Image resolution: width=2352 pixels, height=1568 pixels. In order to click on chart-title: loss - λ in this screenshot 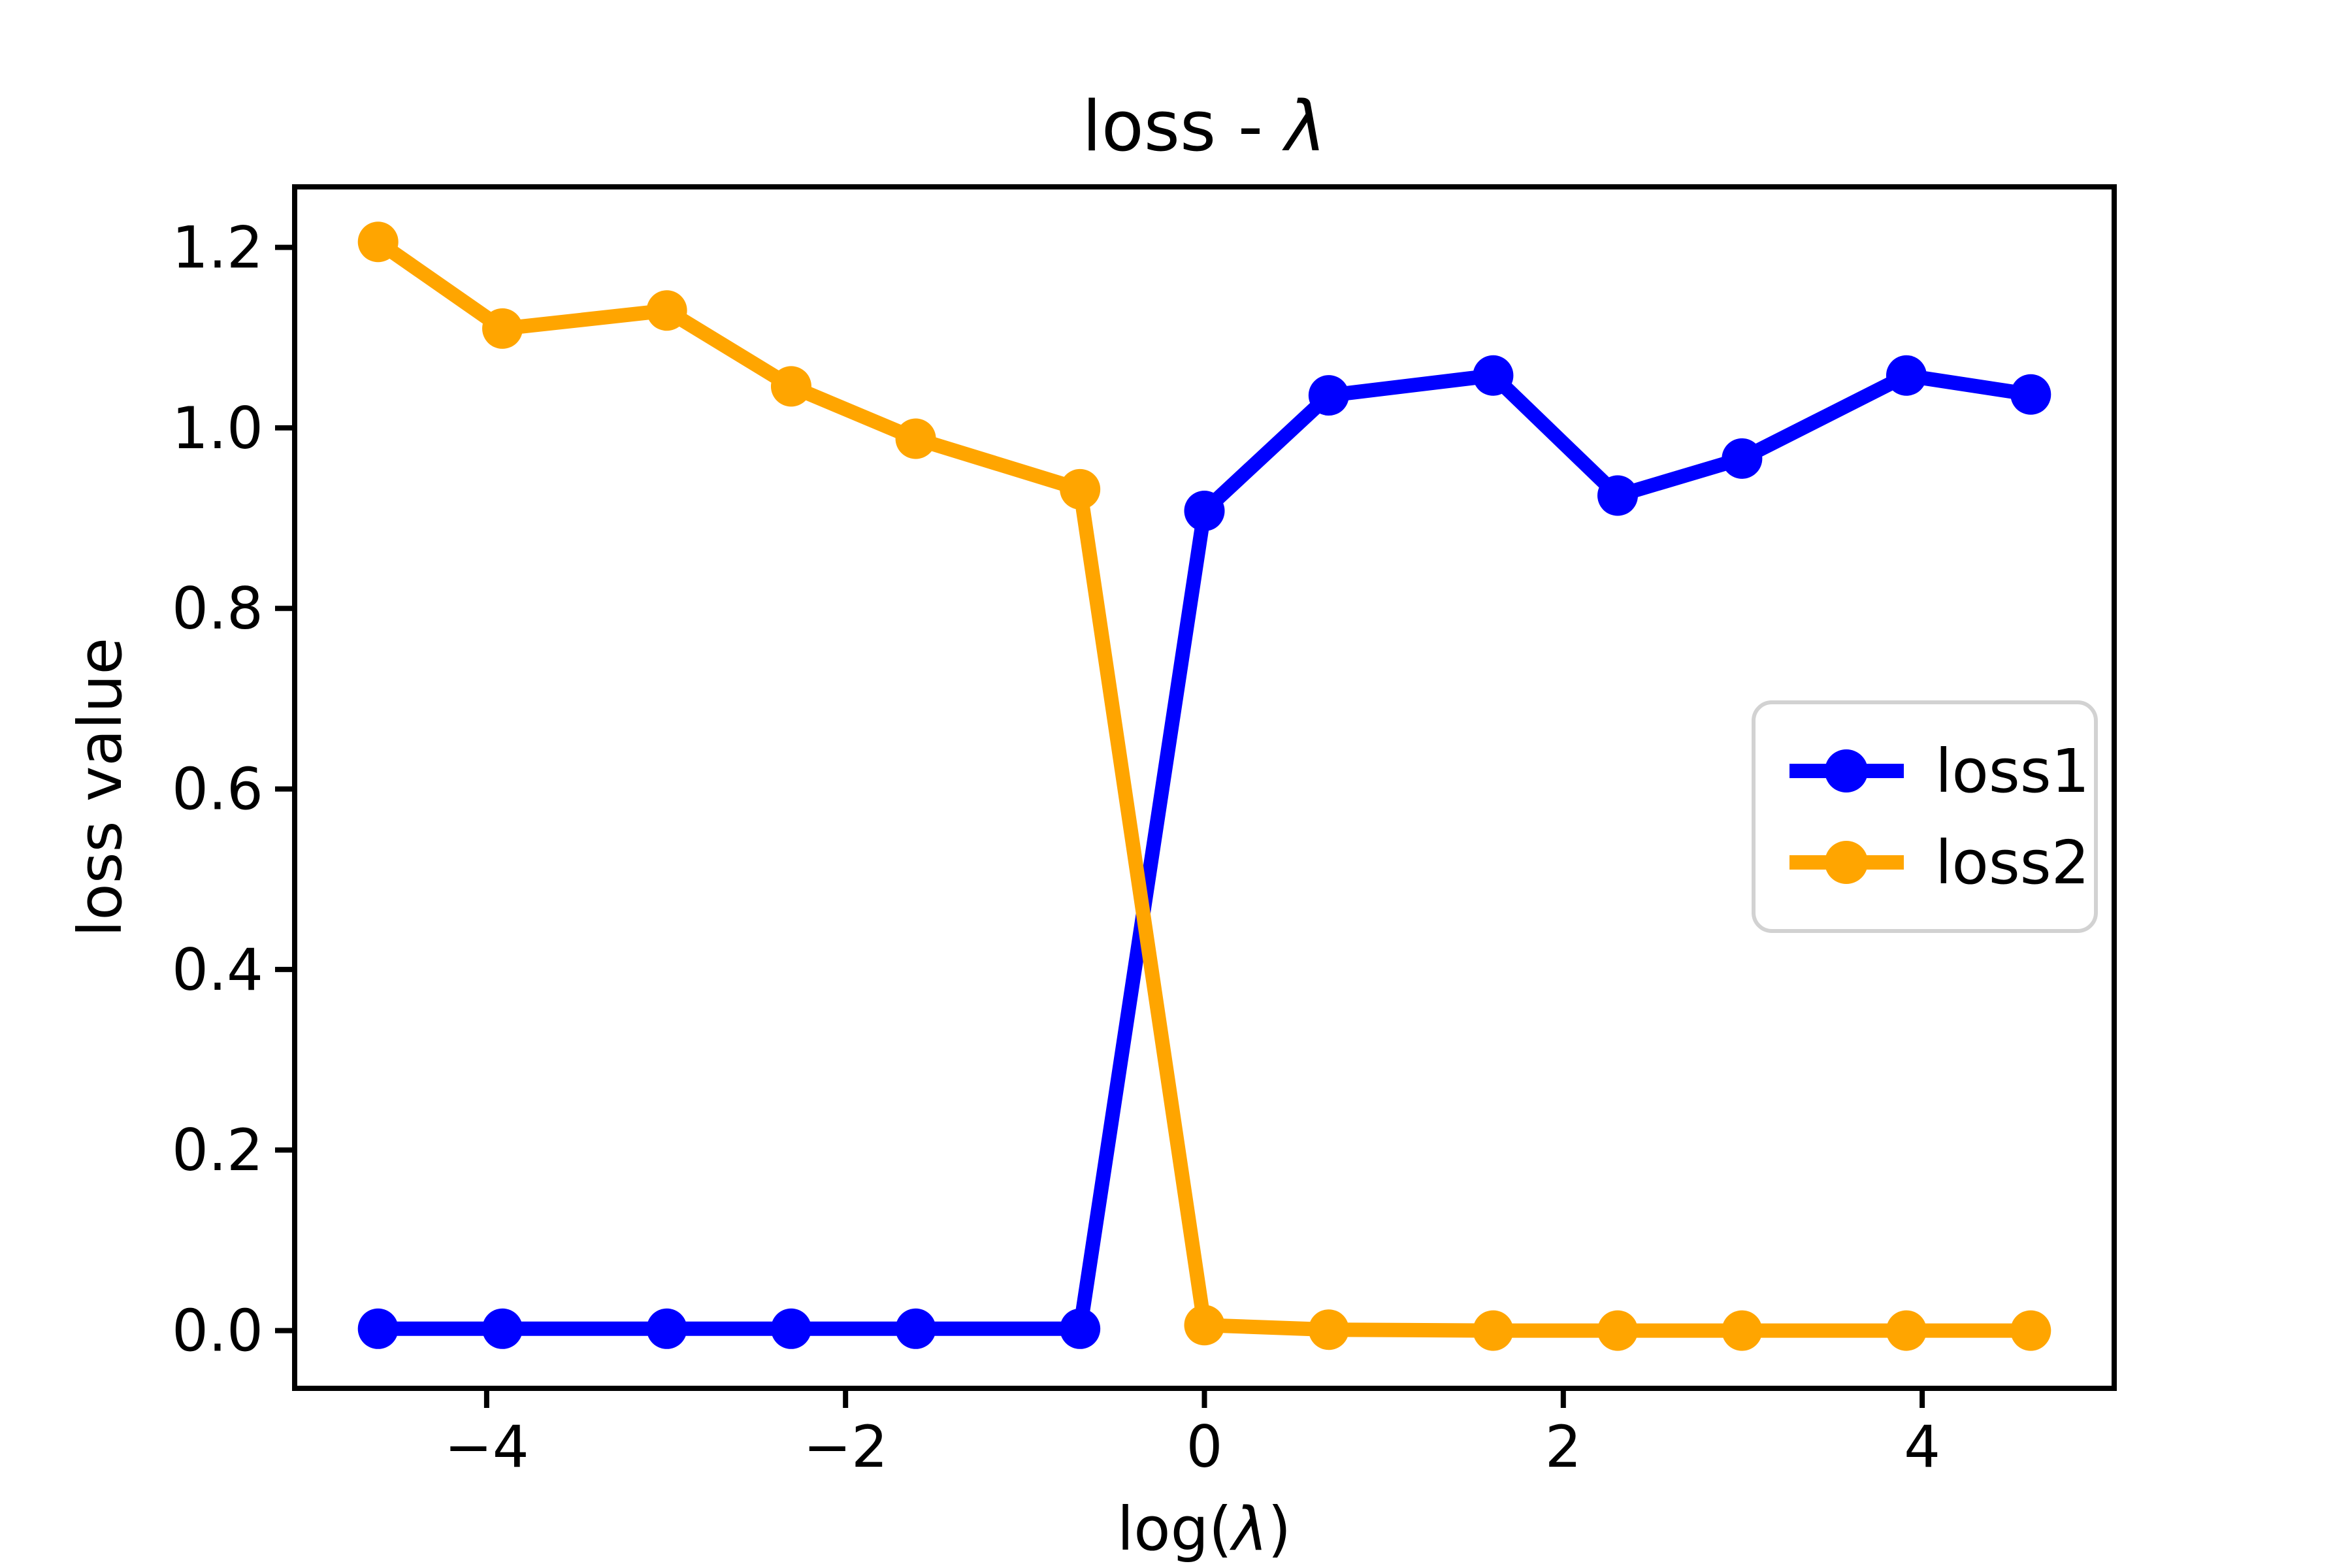, I will do `click(1204, 126)`.